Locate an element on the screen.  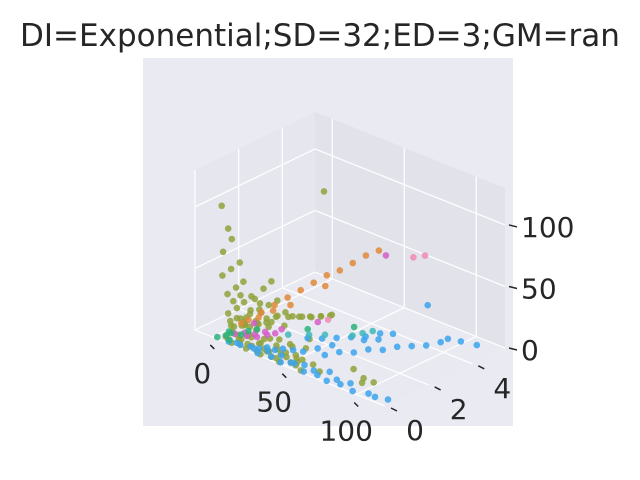
y-tick-label: 4 is located at coordinates (502, 388).